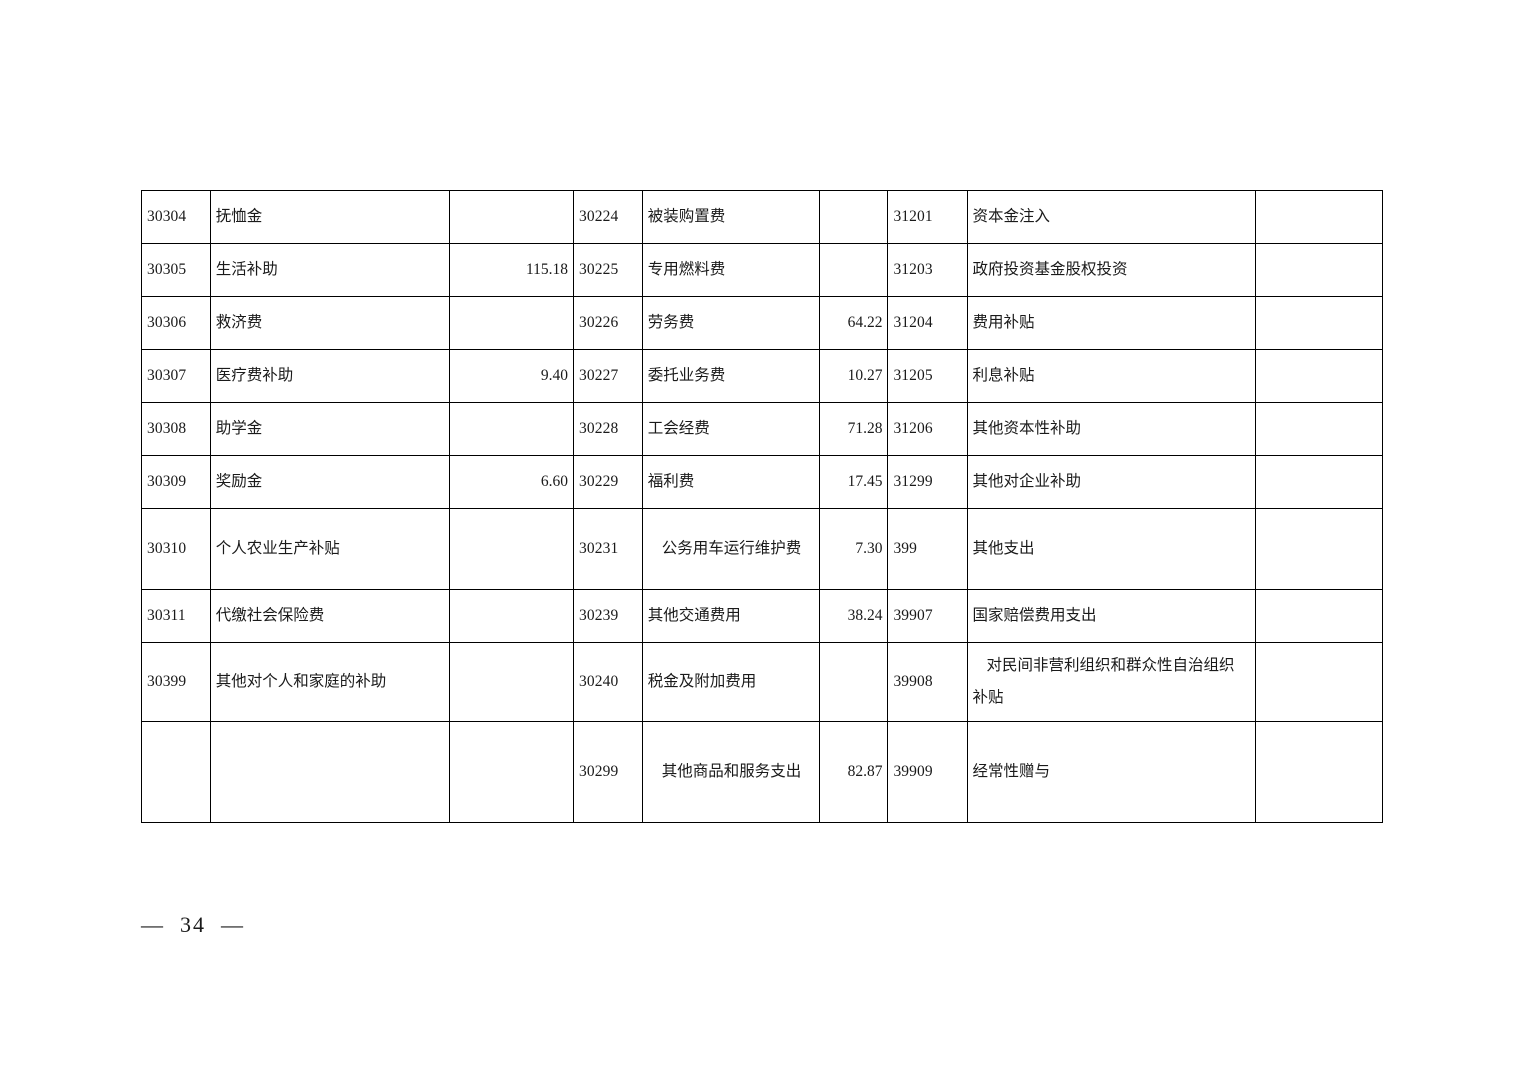 Image resolution: width=1515 pixels, height=1069 pixels. What do you see at coordinates (730, 616) in the screenshot?
I see `row-name-col2: 其他交通费用` at bounding box center [730, 616].